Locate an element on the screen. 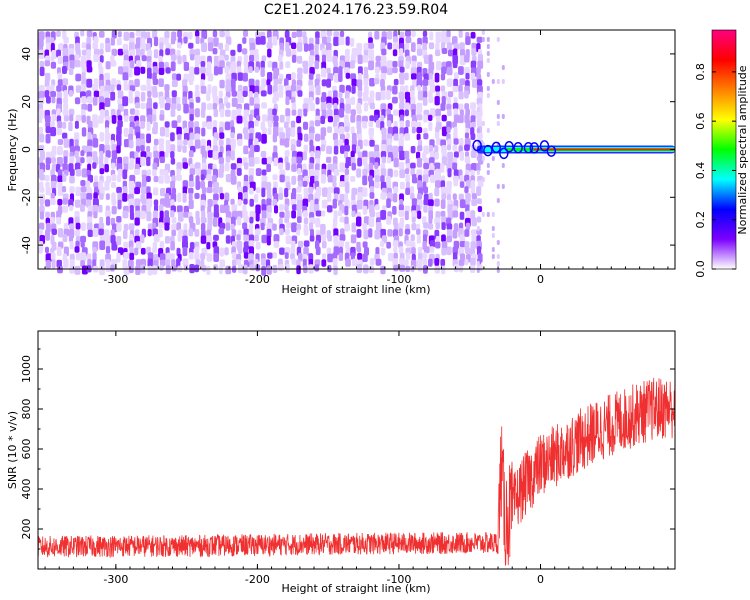  y-tick-label: 800 is located at coordinates (26, 409).